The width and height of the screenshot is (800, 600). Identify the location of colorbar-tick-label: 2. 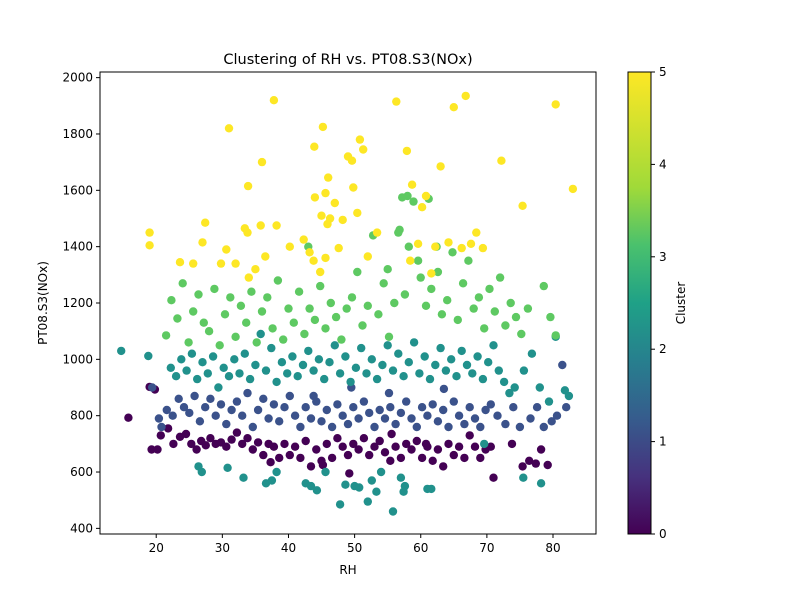
(663, 349).